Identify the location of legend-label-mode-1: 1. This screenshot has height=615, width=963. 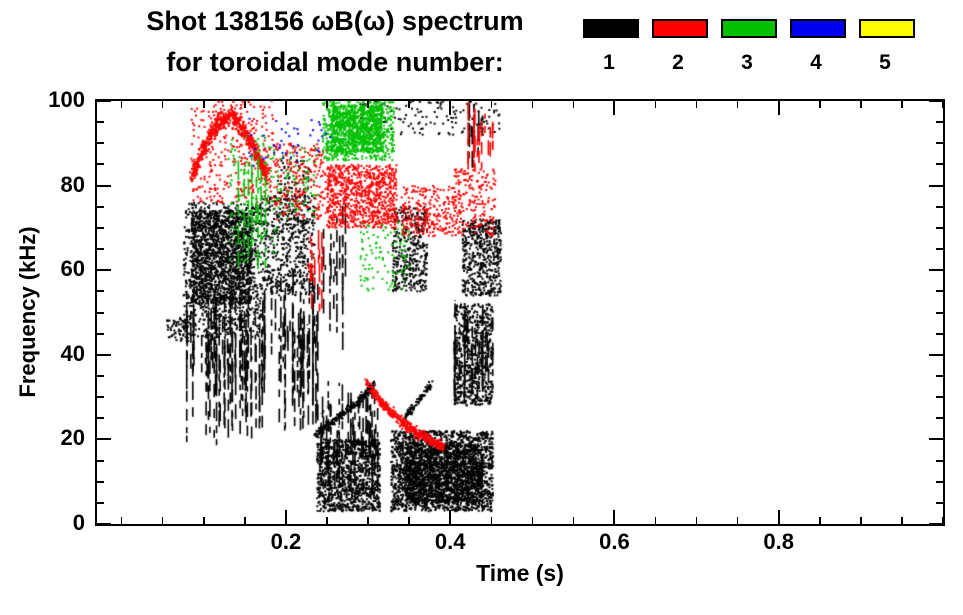
(609, 62).